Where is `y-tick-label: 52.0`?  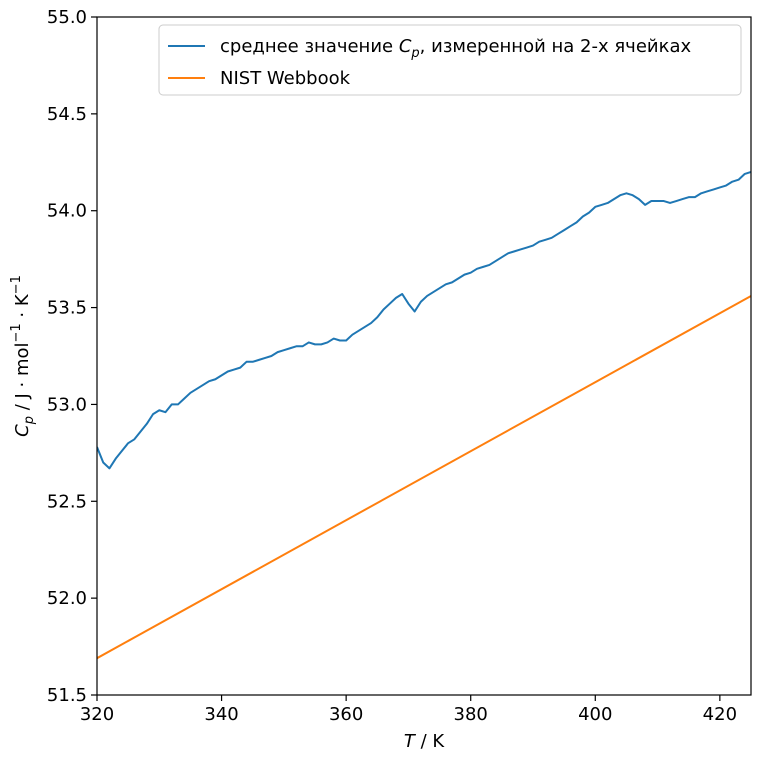
y-tick-label: 52.0 is located at coordinates (67, 598).